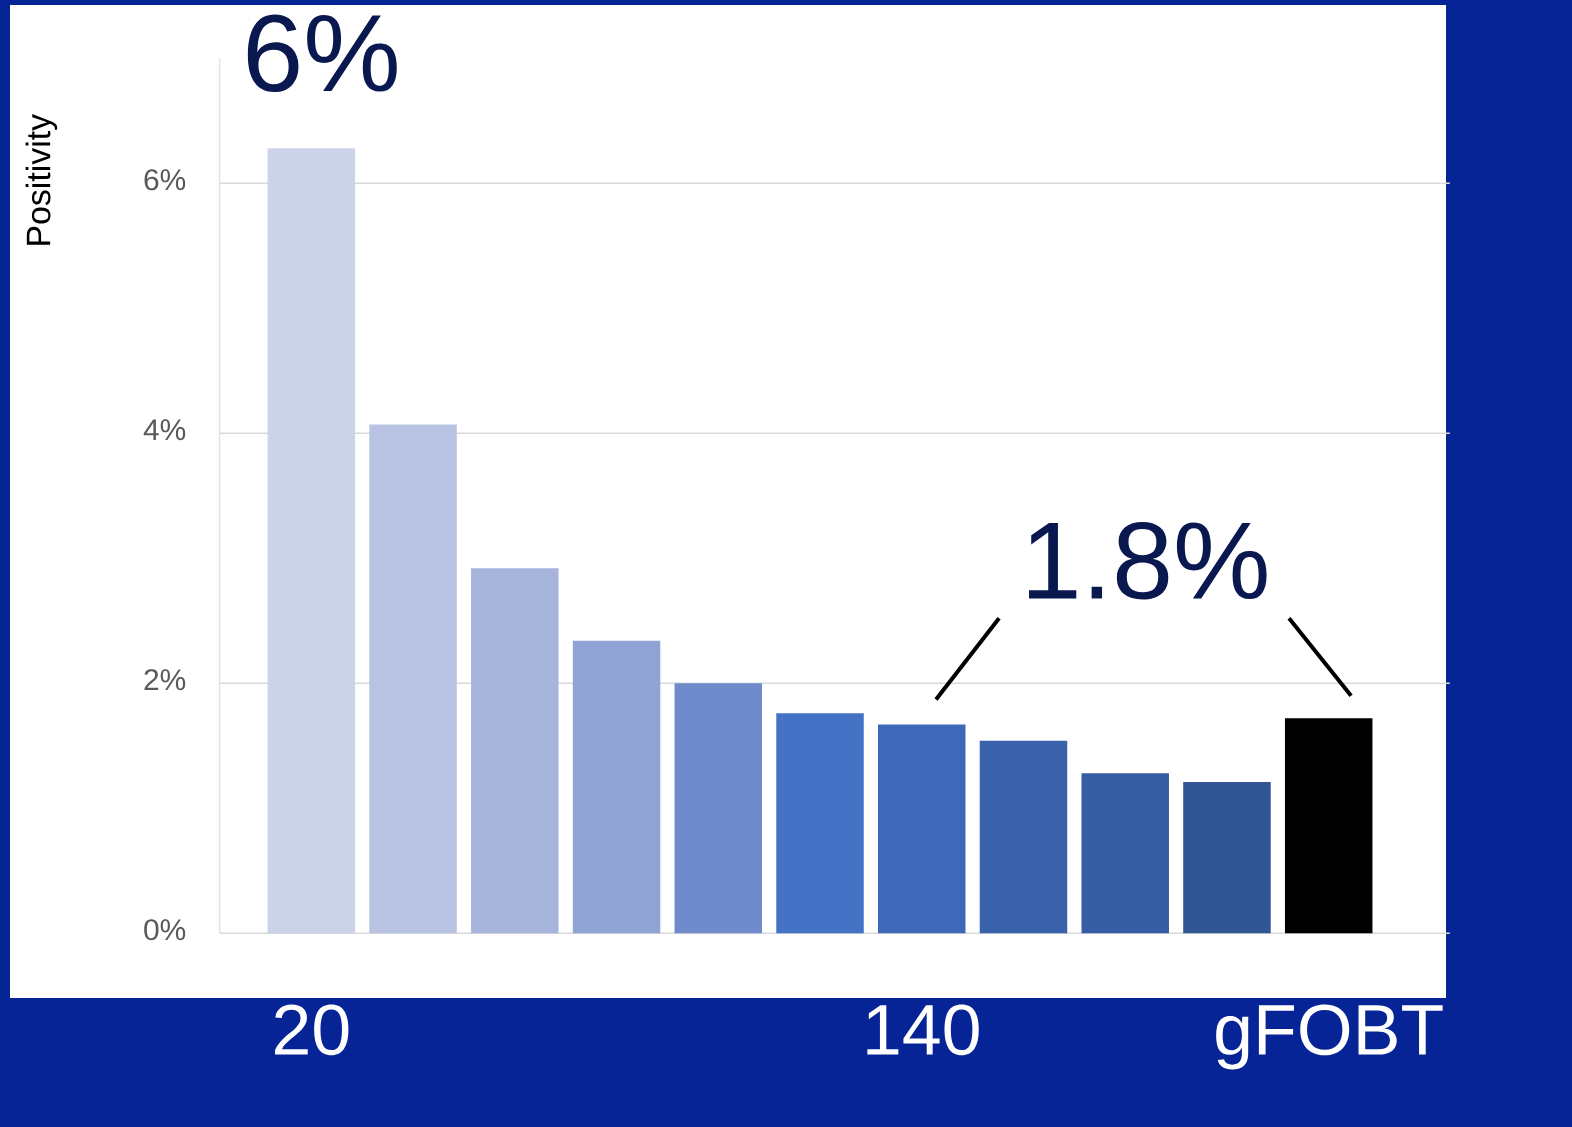  Describe the element at coordinates (165, 930) in the screenshot. I see `y-tick-label: 0%` at that location.